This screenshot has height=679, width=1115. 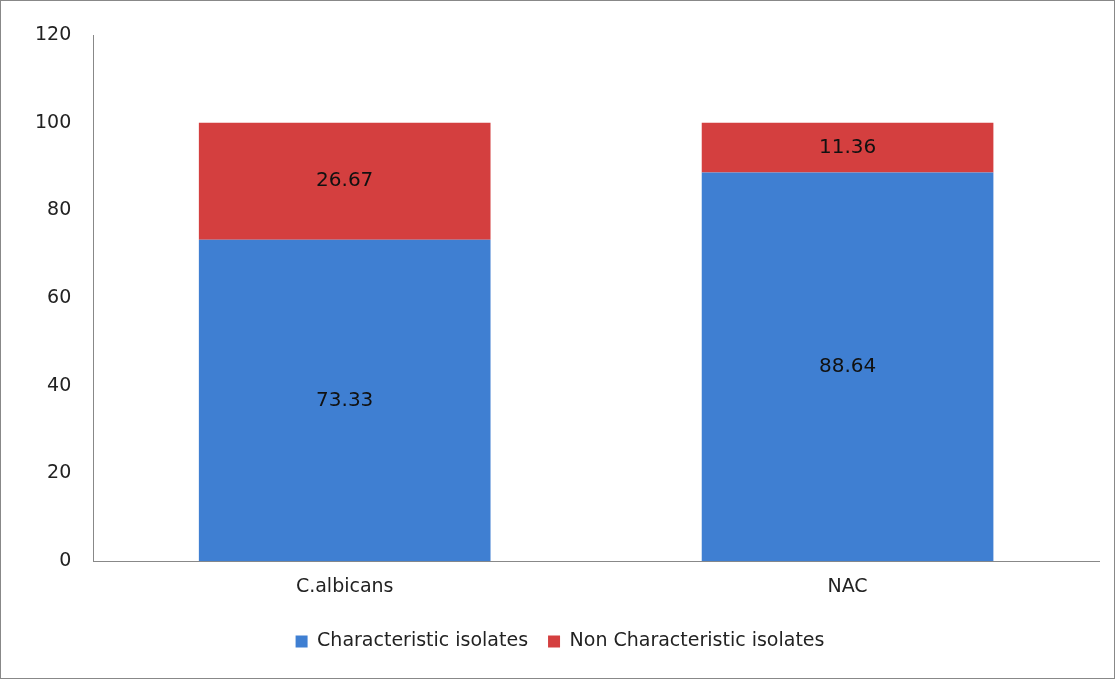 I want to click on data-label: 11.36, so click(x=847, y=145).